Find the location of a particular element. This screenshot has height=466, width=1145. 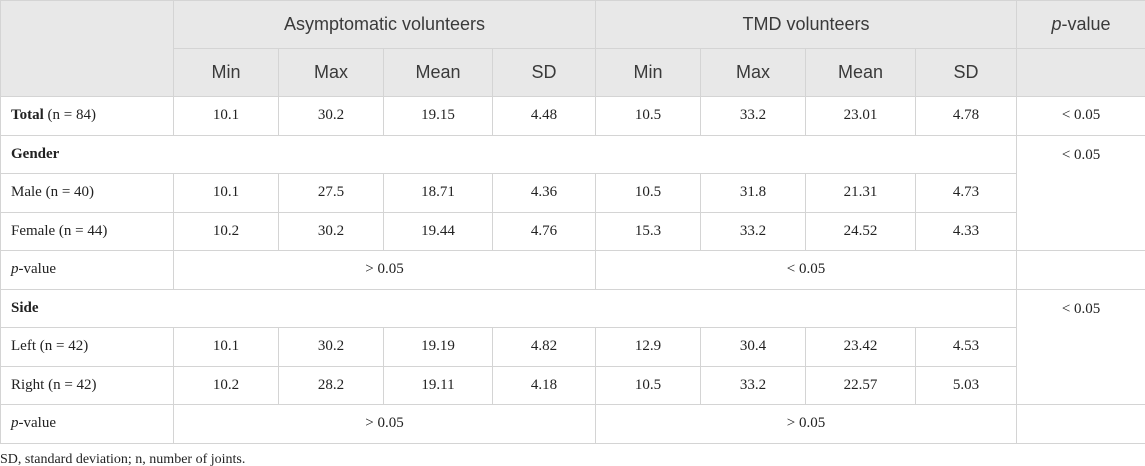

cell: 4.48 is located at coordinates (544, 116).